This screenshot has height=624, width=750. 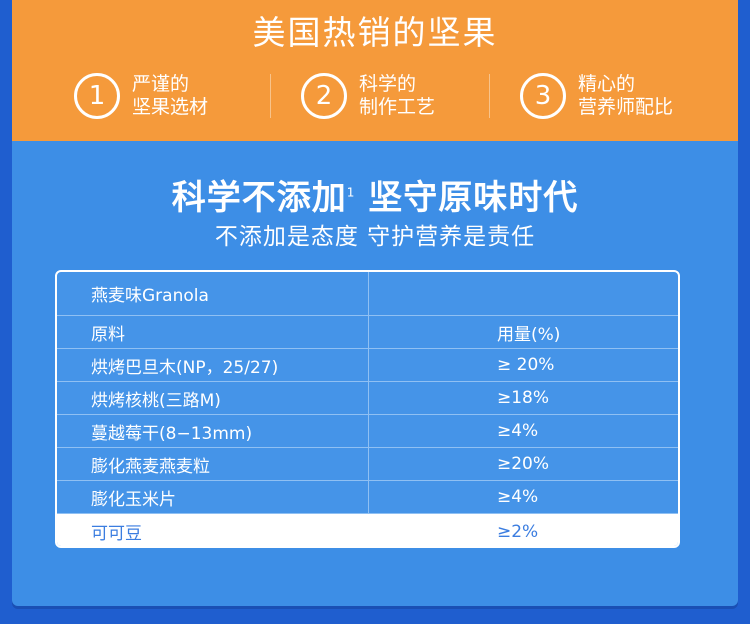 I want to click on headline-text: 科学不添加, so click(x=259, y=198).